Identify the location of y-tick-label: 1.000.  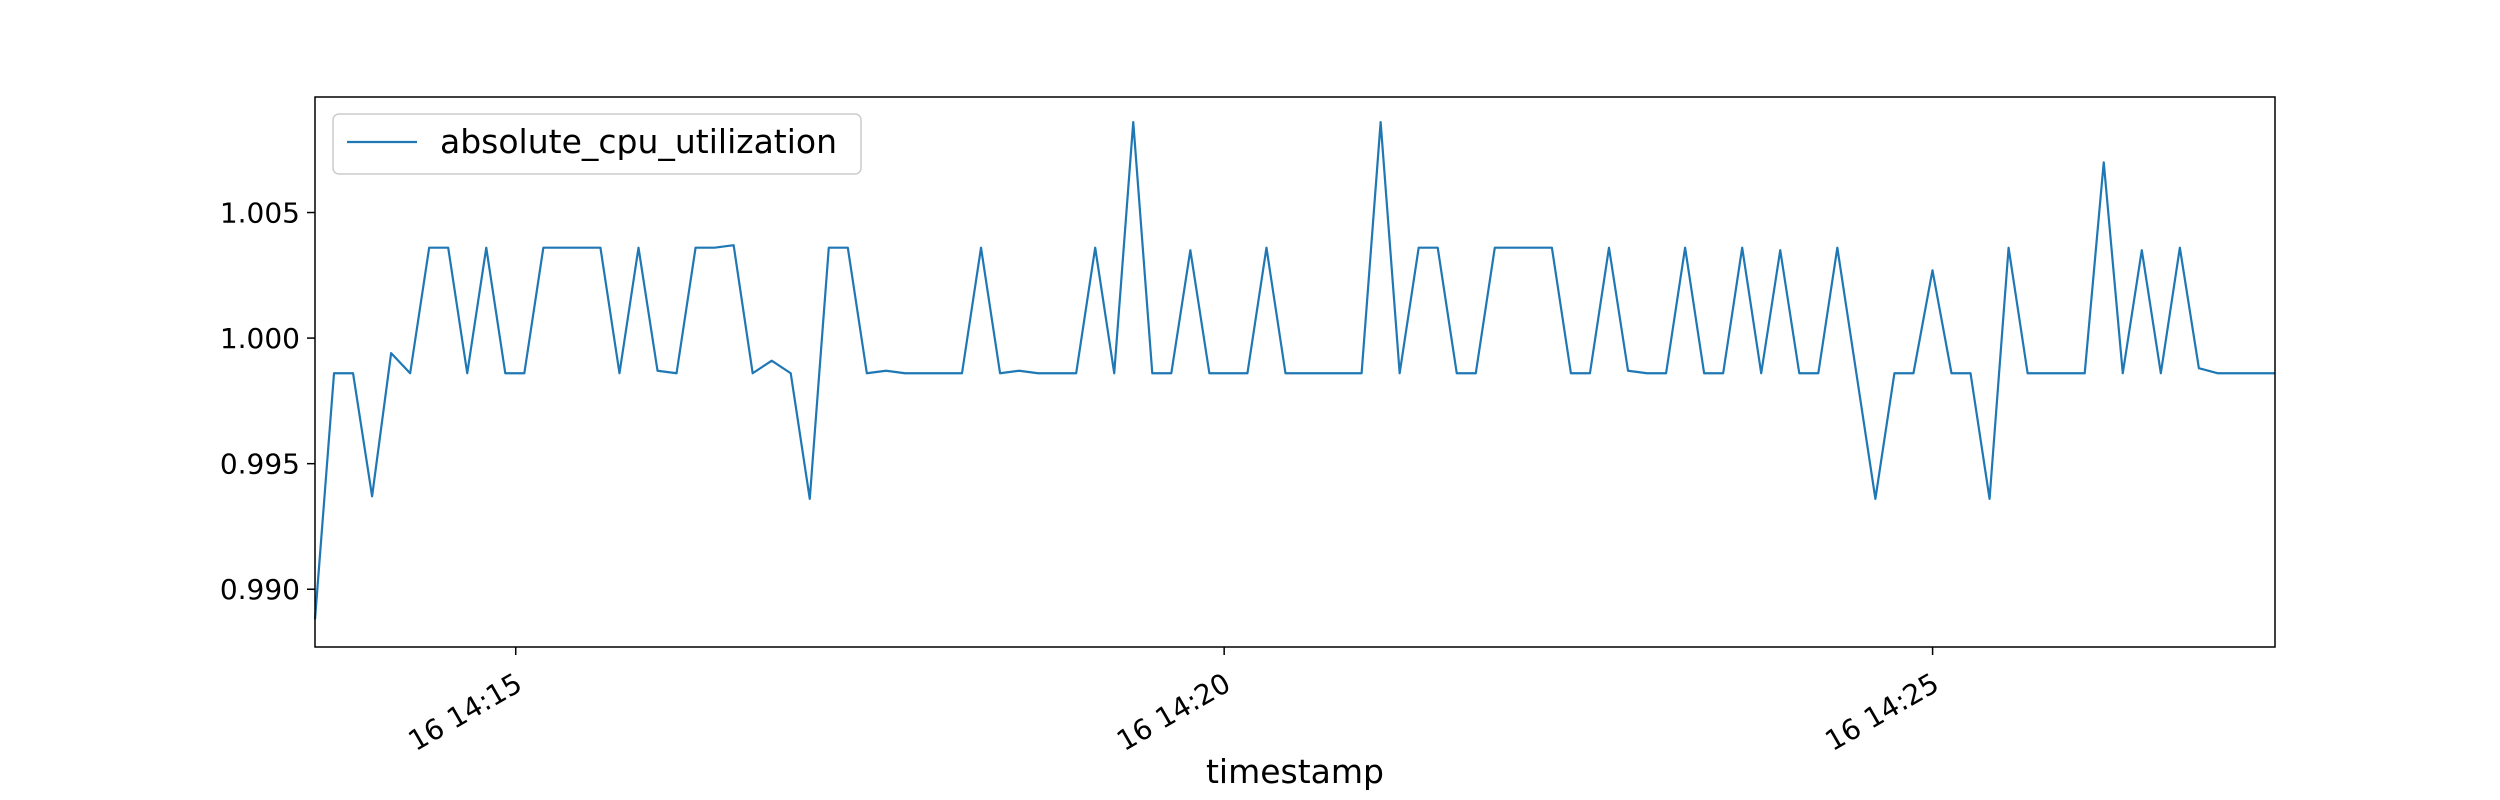
(260, 338).